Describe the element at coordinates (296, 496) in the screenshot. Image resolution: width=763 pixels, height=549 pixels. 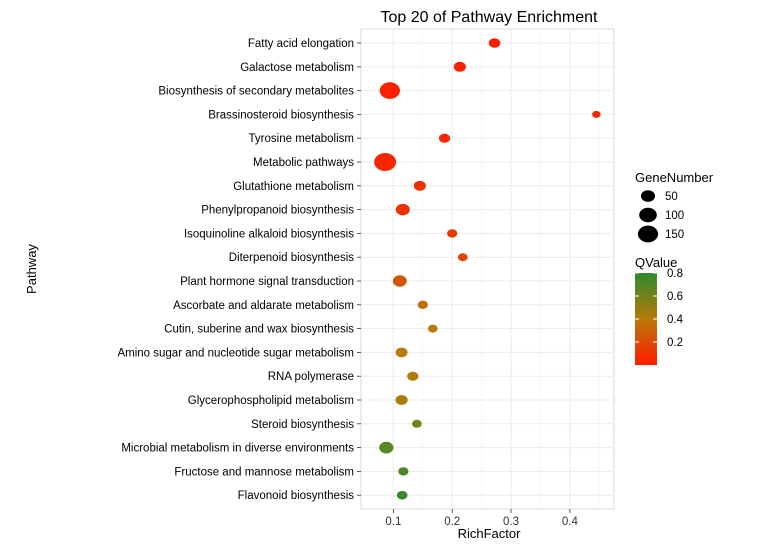
I see `y-tick-label: Flavonoid biosynthesis` at that location.